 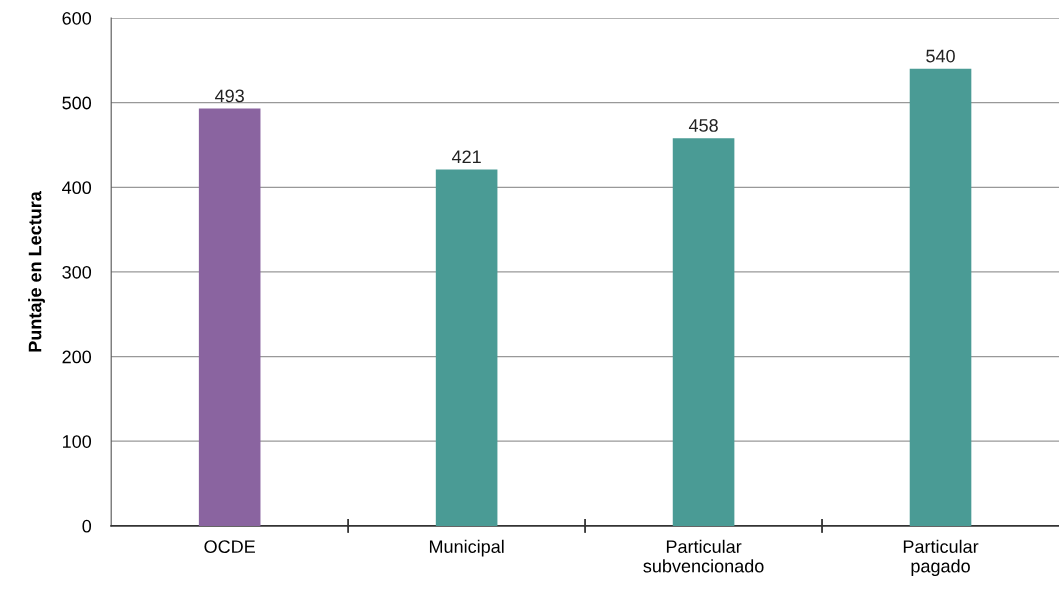 What do you see at coordinates (77, 18) in the screenshot?
I see `y-tick-label: 600` at bounding box center [77, 18].